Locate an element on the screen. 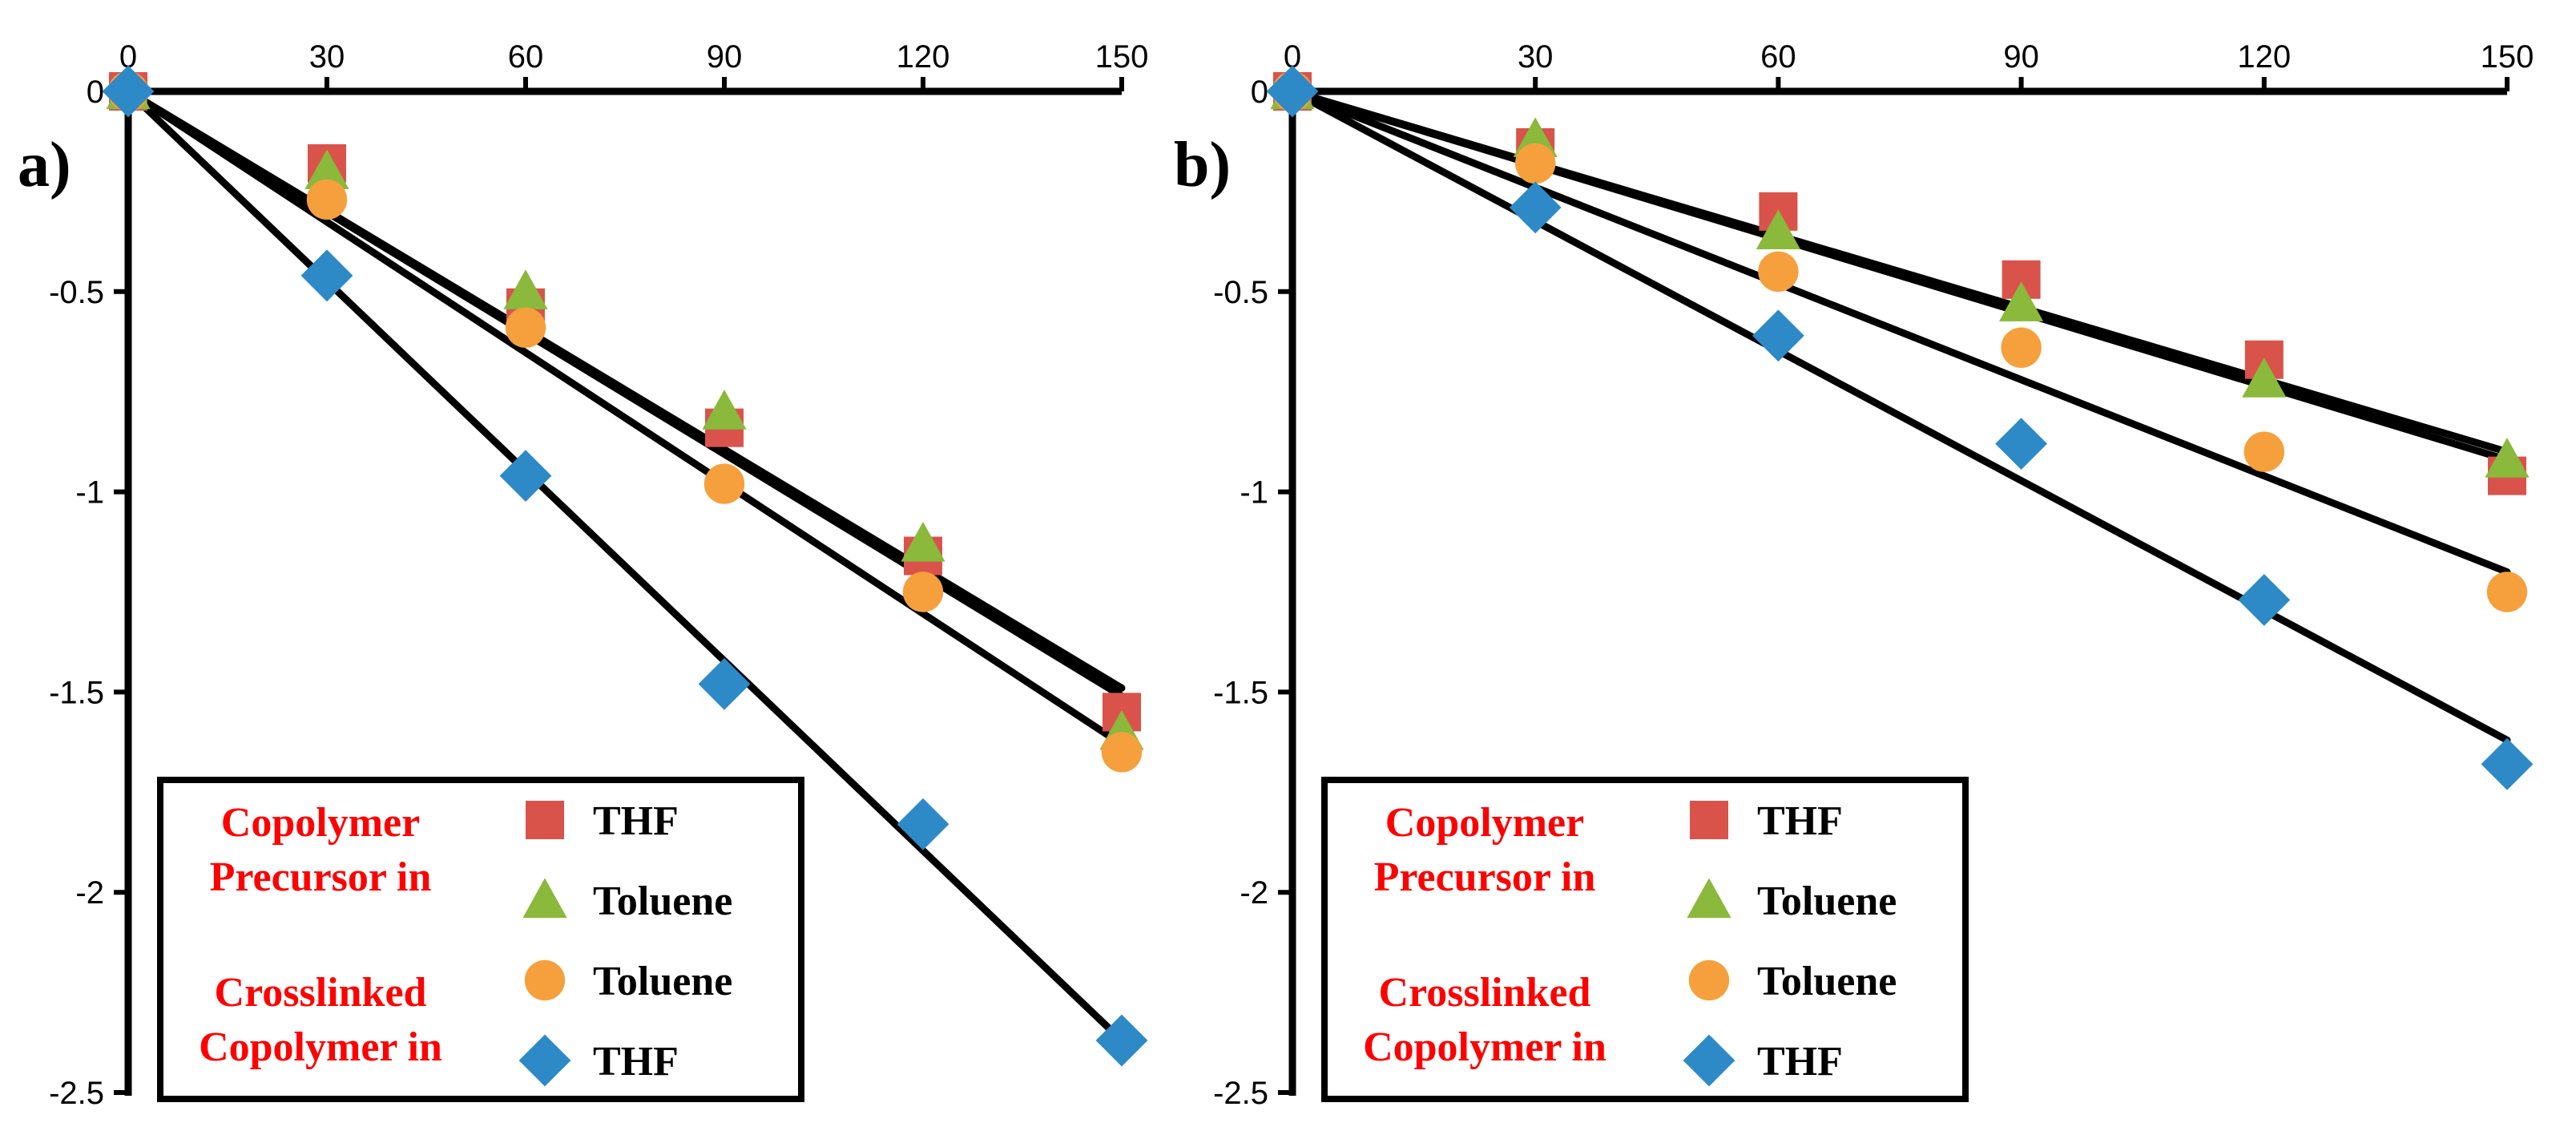  panel-label: a) is located at coordinates (44, 165).